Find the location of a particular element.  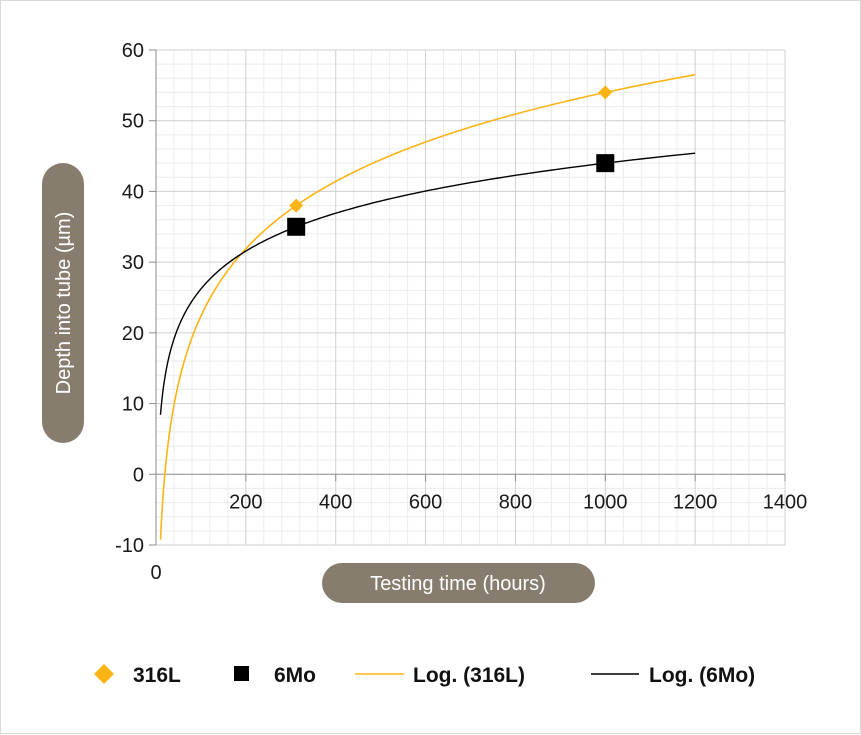

x-axis-label-pill is located at coordinates (458, 583).